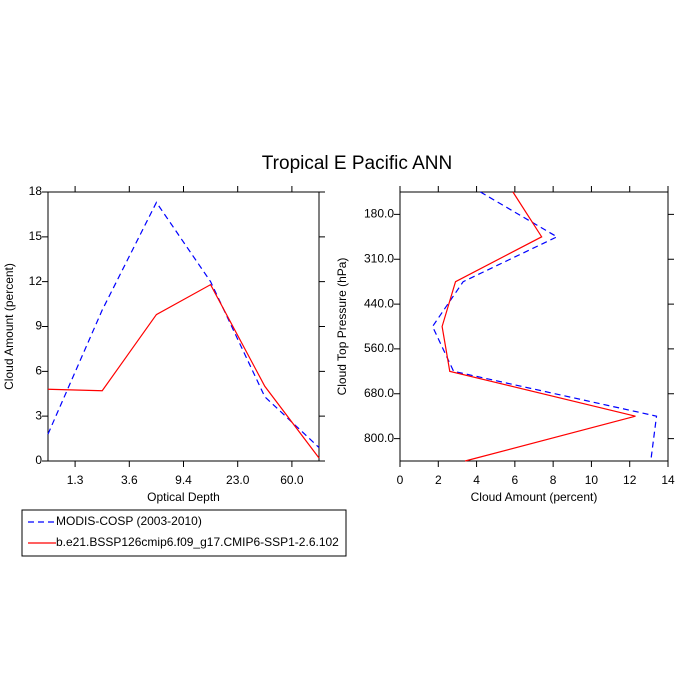  What do you see at coordinates (534, 497) in the screenshot?
I see `x-axis-label: Cloud Amount (percent)` at bounding box center [534, 497].